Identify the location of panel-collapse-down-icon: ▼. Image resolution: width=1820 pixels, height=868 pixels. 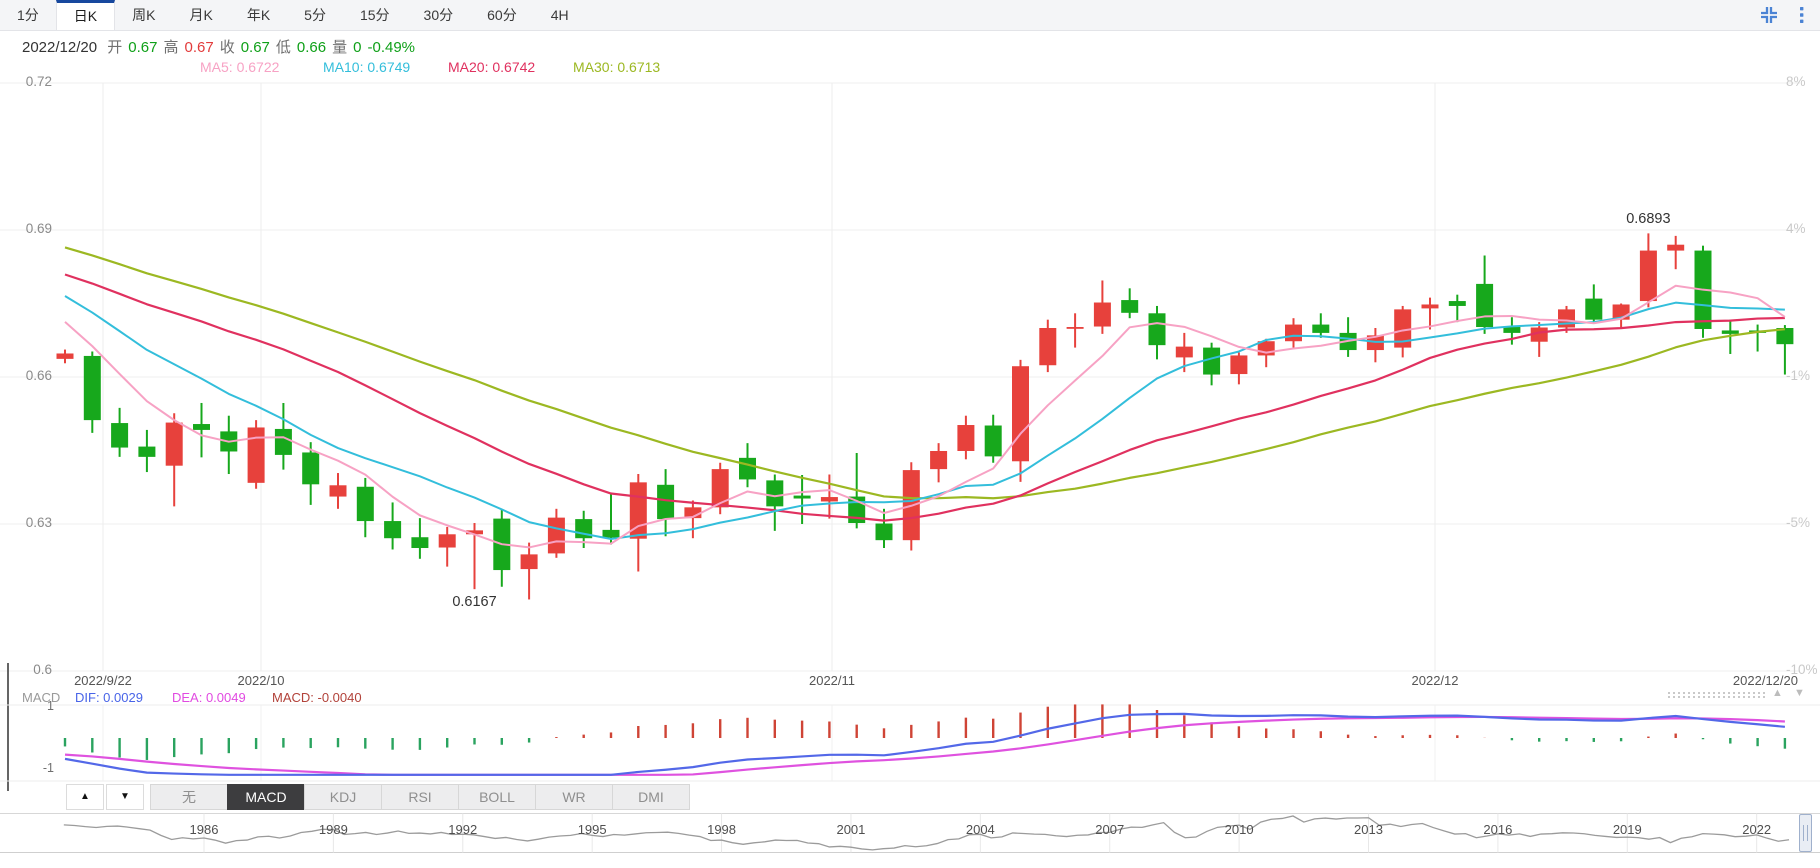
(1799, 693).